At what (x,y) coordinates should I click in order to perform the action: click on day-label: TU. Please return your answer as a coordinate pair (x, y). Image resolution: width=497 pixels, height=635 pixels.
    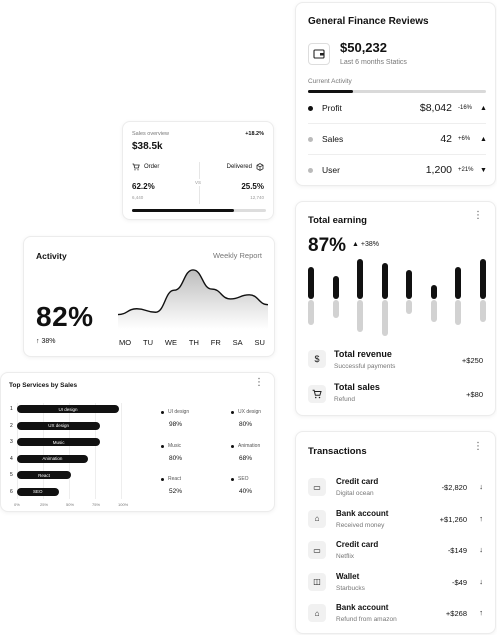
    Looking at the image, I should click on (147, 342).